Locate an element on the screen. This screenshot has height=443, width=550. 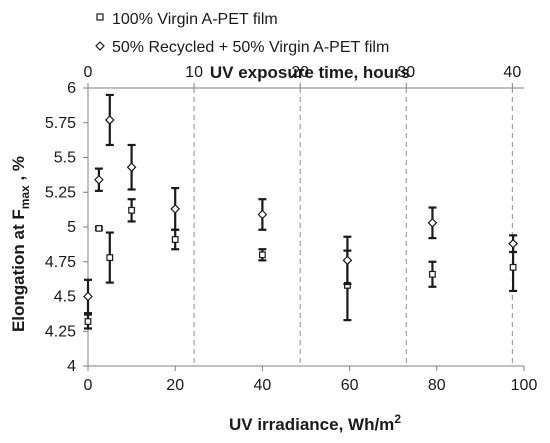
x-bottom-tick-label: 100 is located at coordinates (524, 385).